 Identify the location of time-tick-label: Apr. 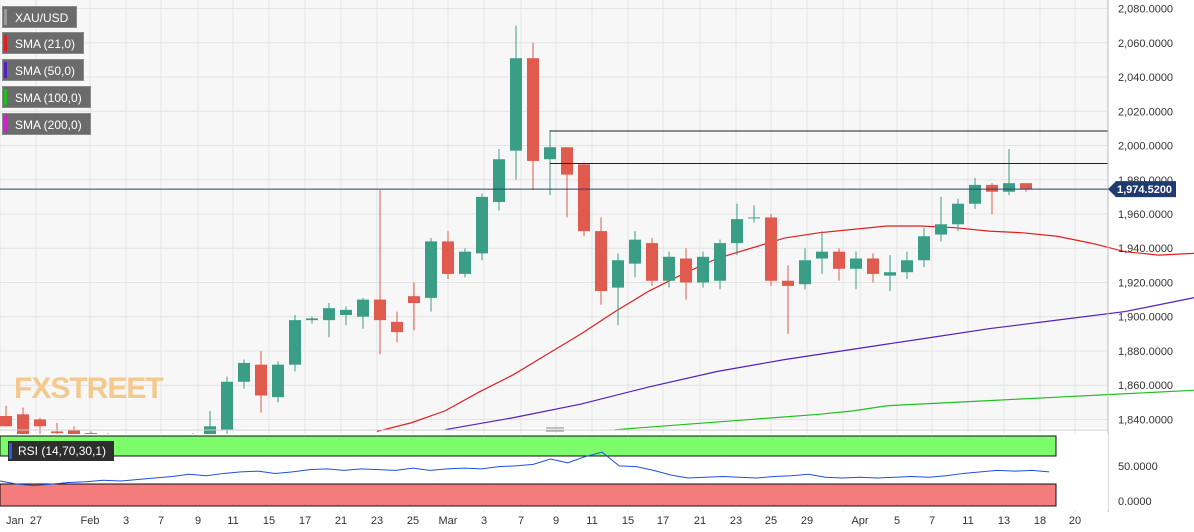
(859, 521).